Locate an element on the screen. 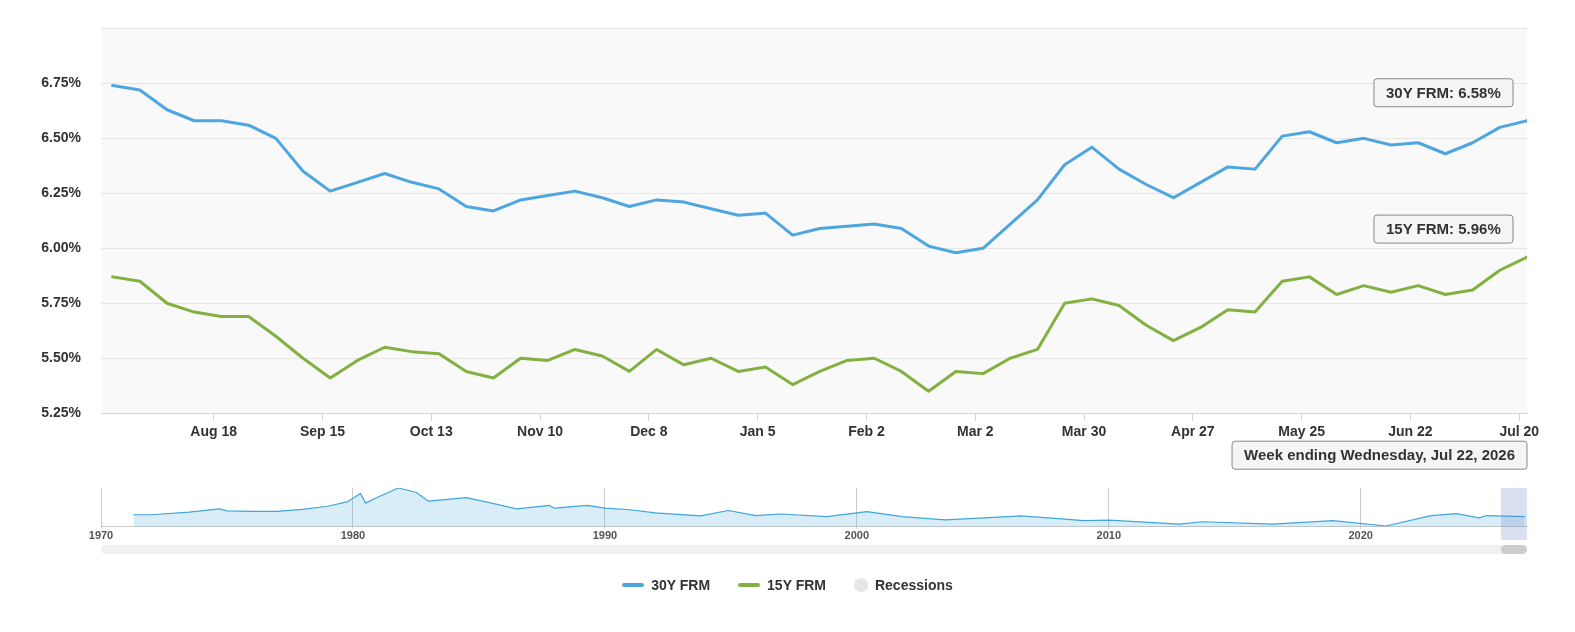 The height and width of the screenshot is (632, 1575). y-tick-label: 6.75% is located at coordinates (61, 82).